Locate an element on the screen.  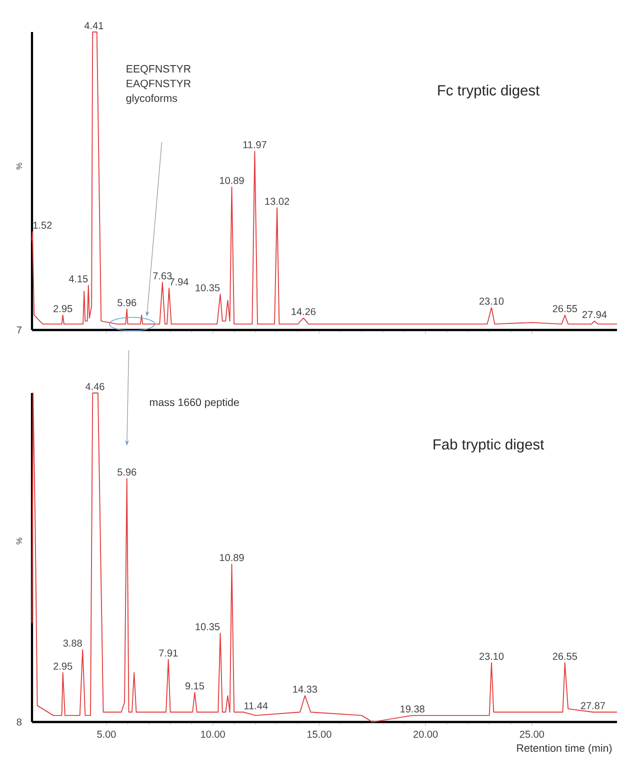
annotation: EAQFNSTYR is located at coordinates (158, 85).